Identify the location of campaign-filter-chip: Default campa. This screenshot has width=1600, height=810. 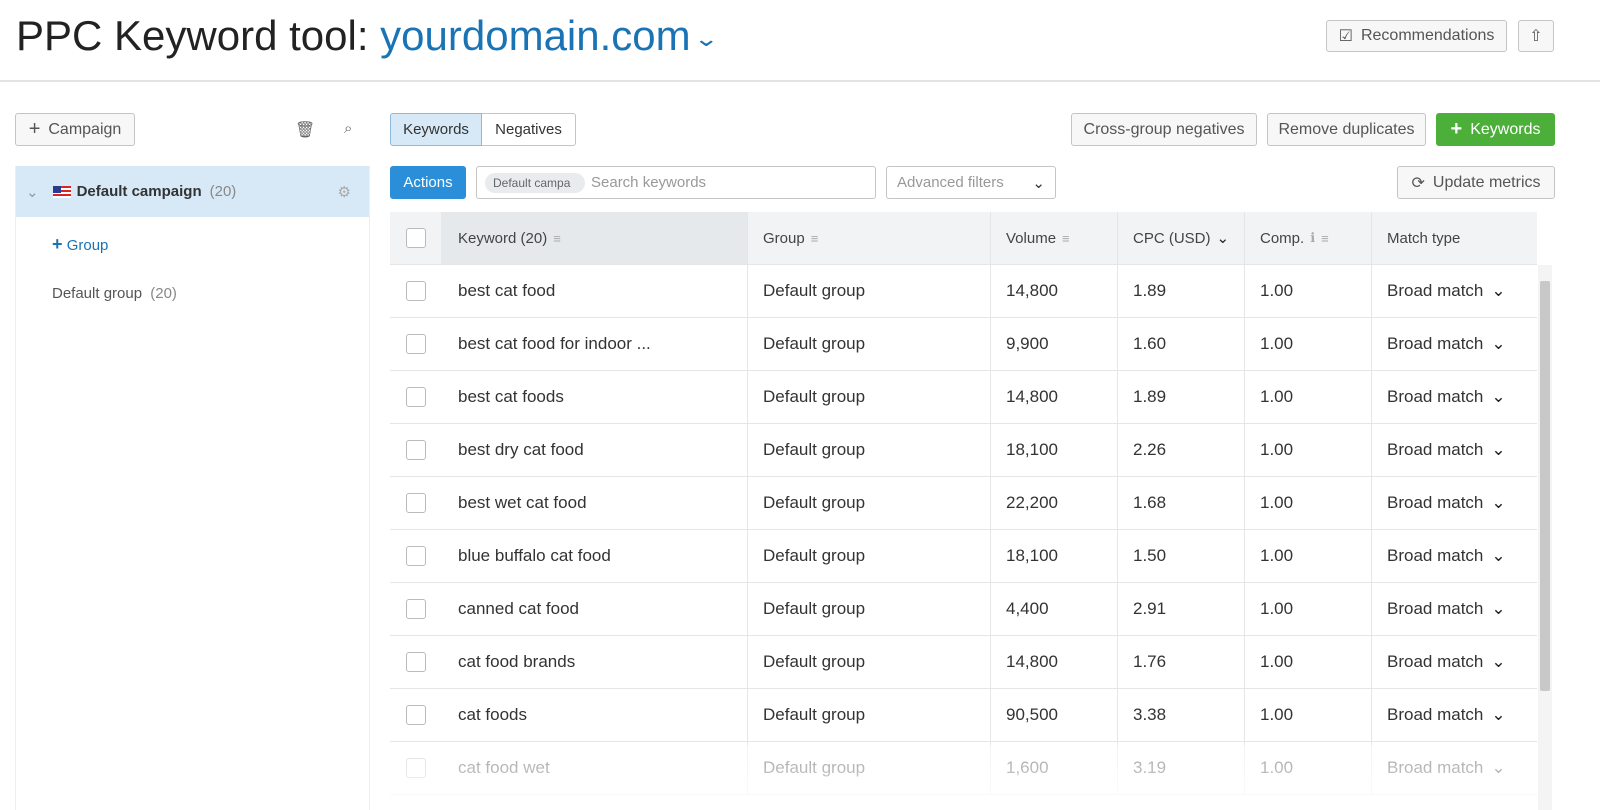
(535, 182).